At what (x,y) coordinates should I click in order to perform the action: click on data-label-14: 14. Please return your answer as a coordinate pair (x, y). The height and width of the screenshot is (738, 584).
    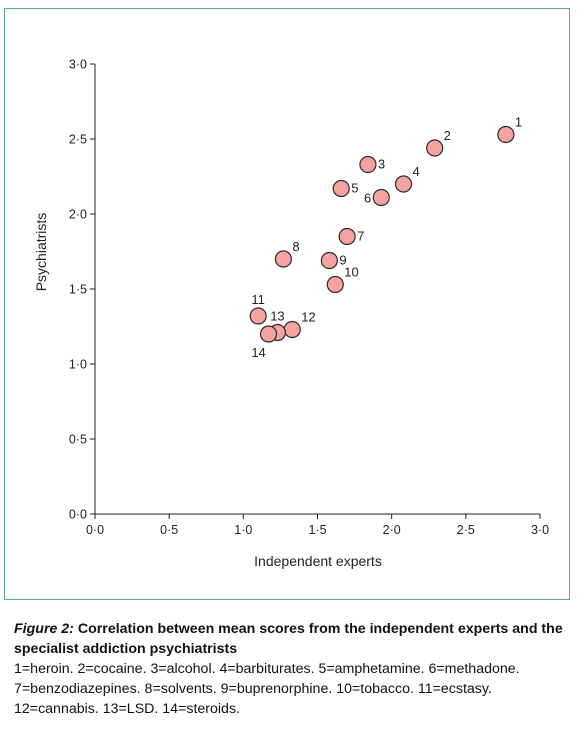
    Looking at the image, I should click on (258, 352).